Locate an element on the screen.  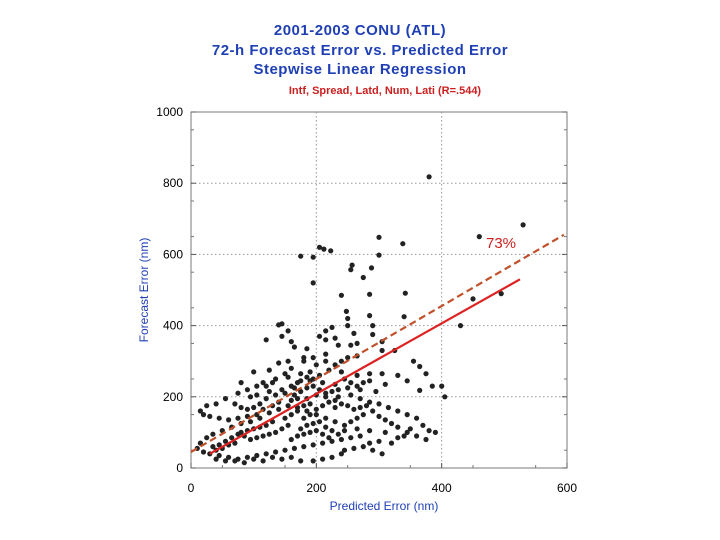
y-tick-label-0: 0 is located at coordinates (179, 468).